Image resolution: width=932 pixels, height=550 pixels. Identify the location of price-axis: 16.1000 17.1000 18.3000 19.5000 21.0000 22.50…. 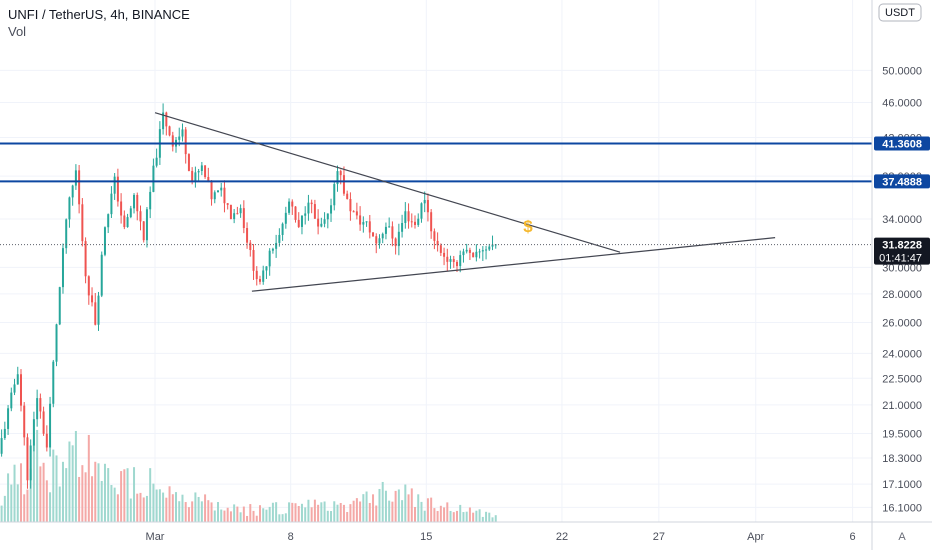
(902, 289).